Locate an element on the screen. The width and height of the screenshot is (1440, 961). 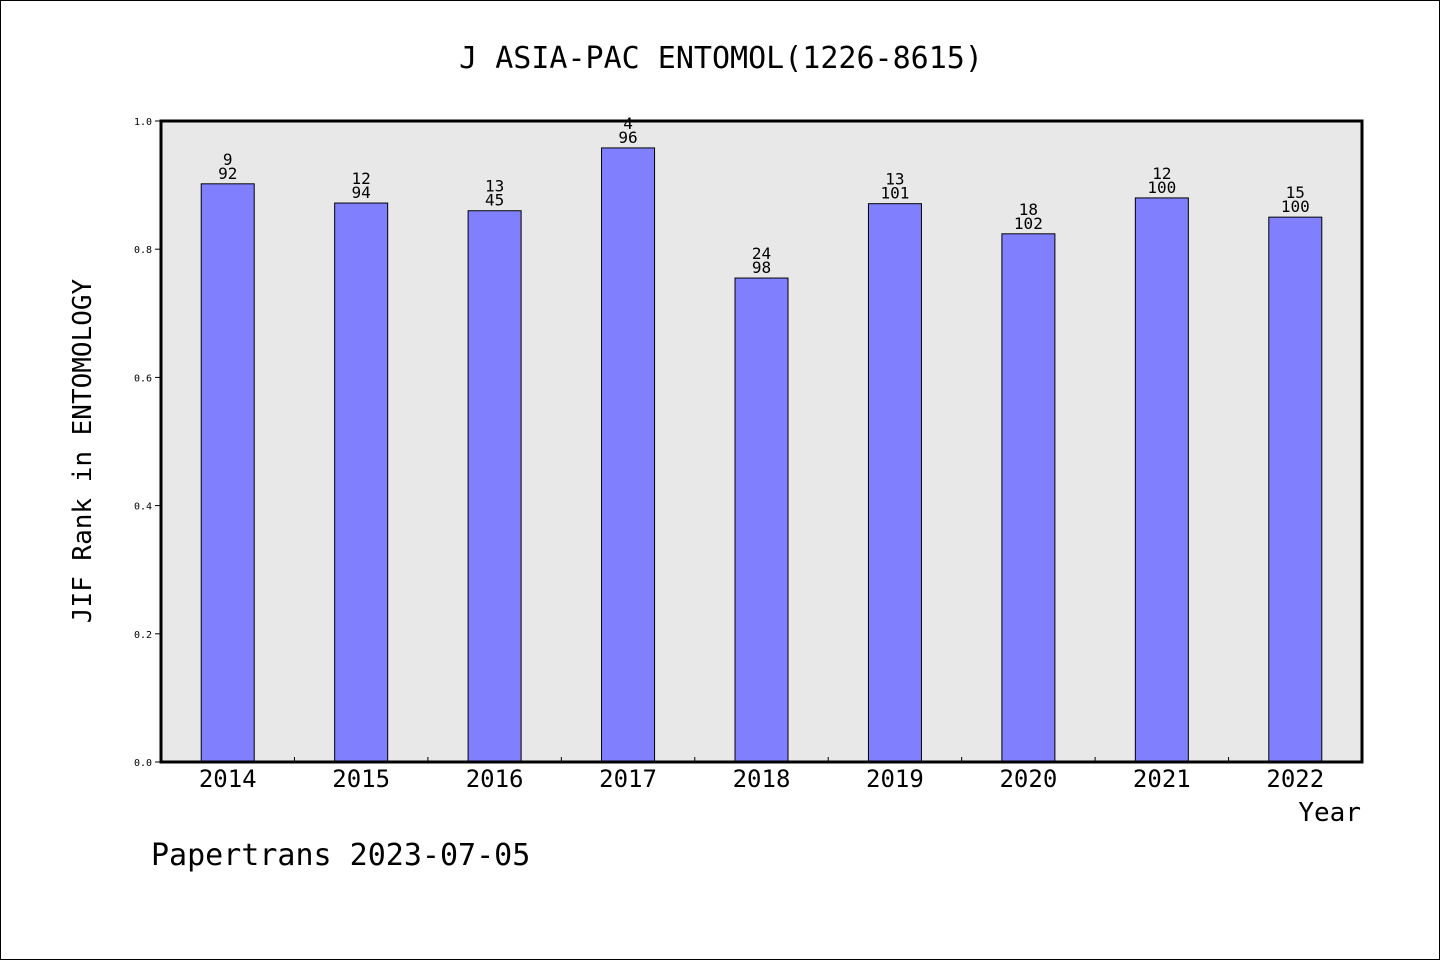
bar-2018 is located at coordinates (761, 520).